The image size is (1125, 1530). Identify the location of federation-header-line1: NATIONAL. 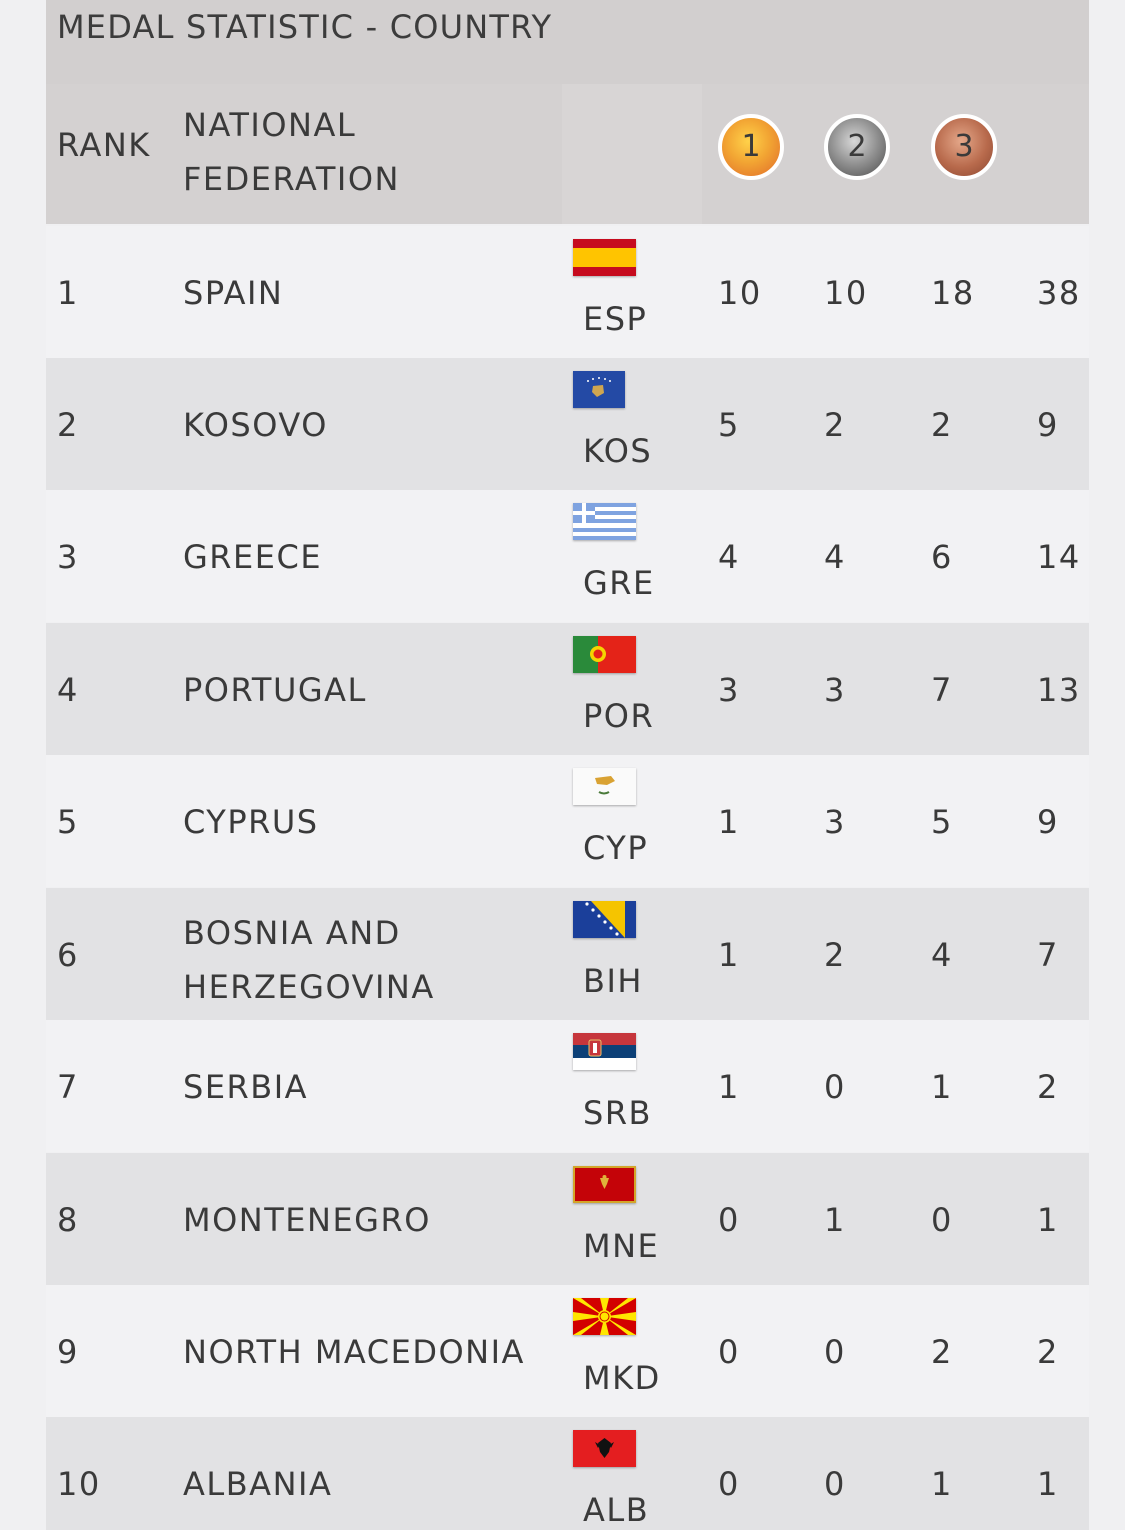
(270, 125).